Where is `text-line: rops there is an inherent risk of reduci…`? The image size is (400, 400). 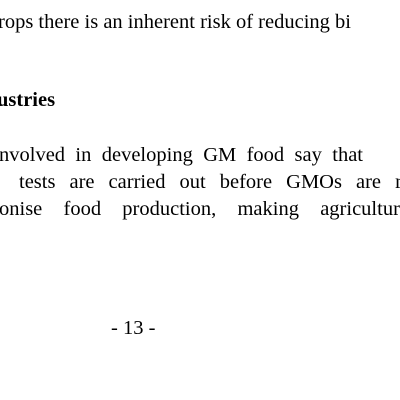
text-line: rops there is an inherent risk of reduci… is located at coordinates (175, 22).